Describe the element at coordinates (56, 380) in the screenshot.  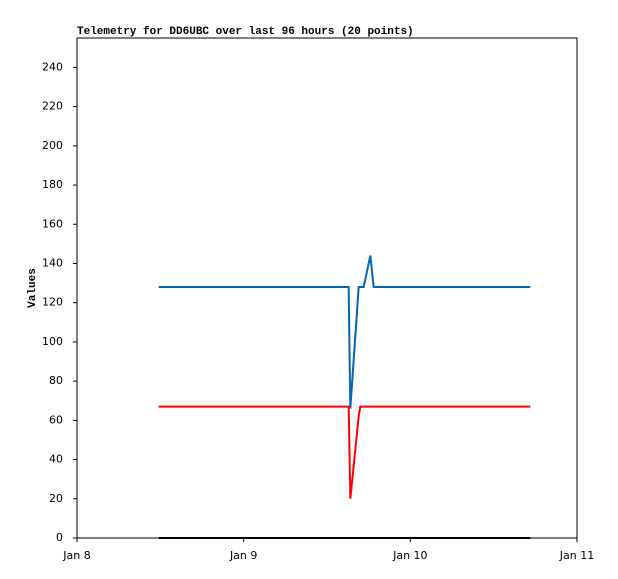
I see `y-tick-label: 80` at that location.